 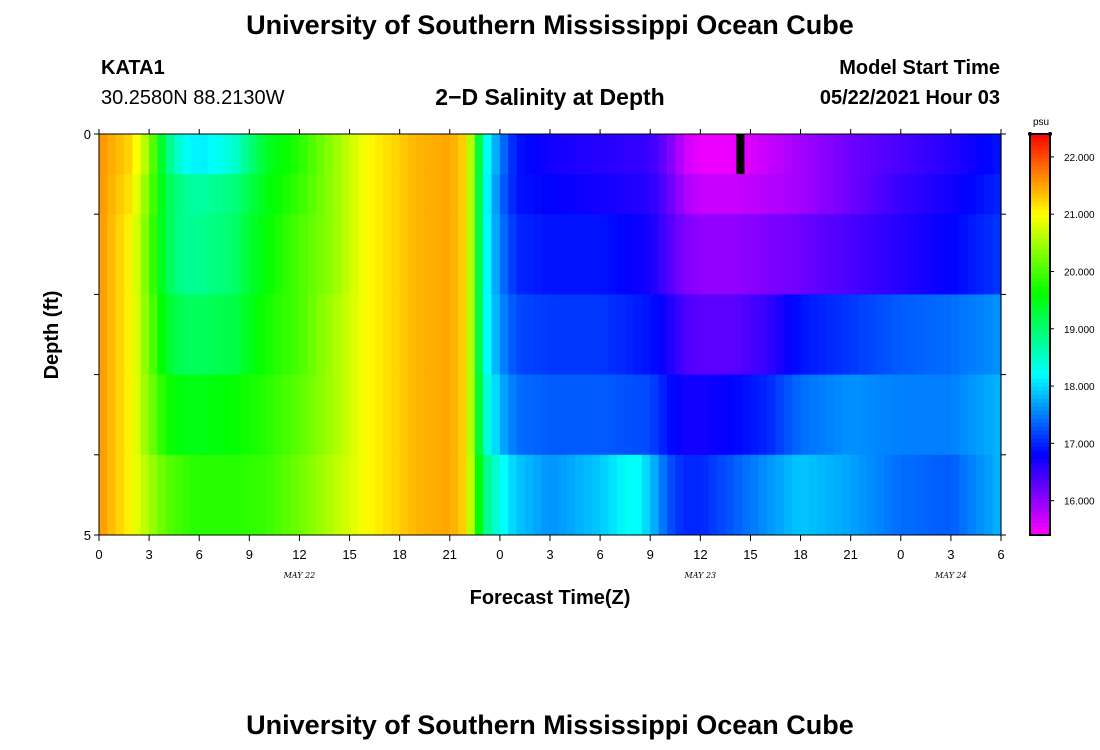 What do you see at coordinates (950, 575) in the screenshot?
I see `x-date-label: MAY 24` at bounding box center [950, 575].